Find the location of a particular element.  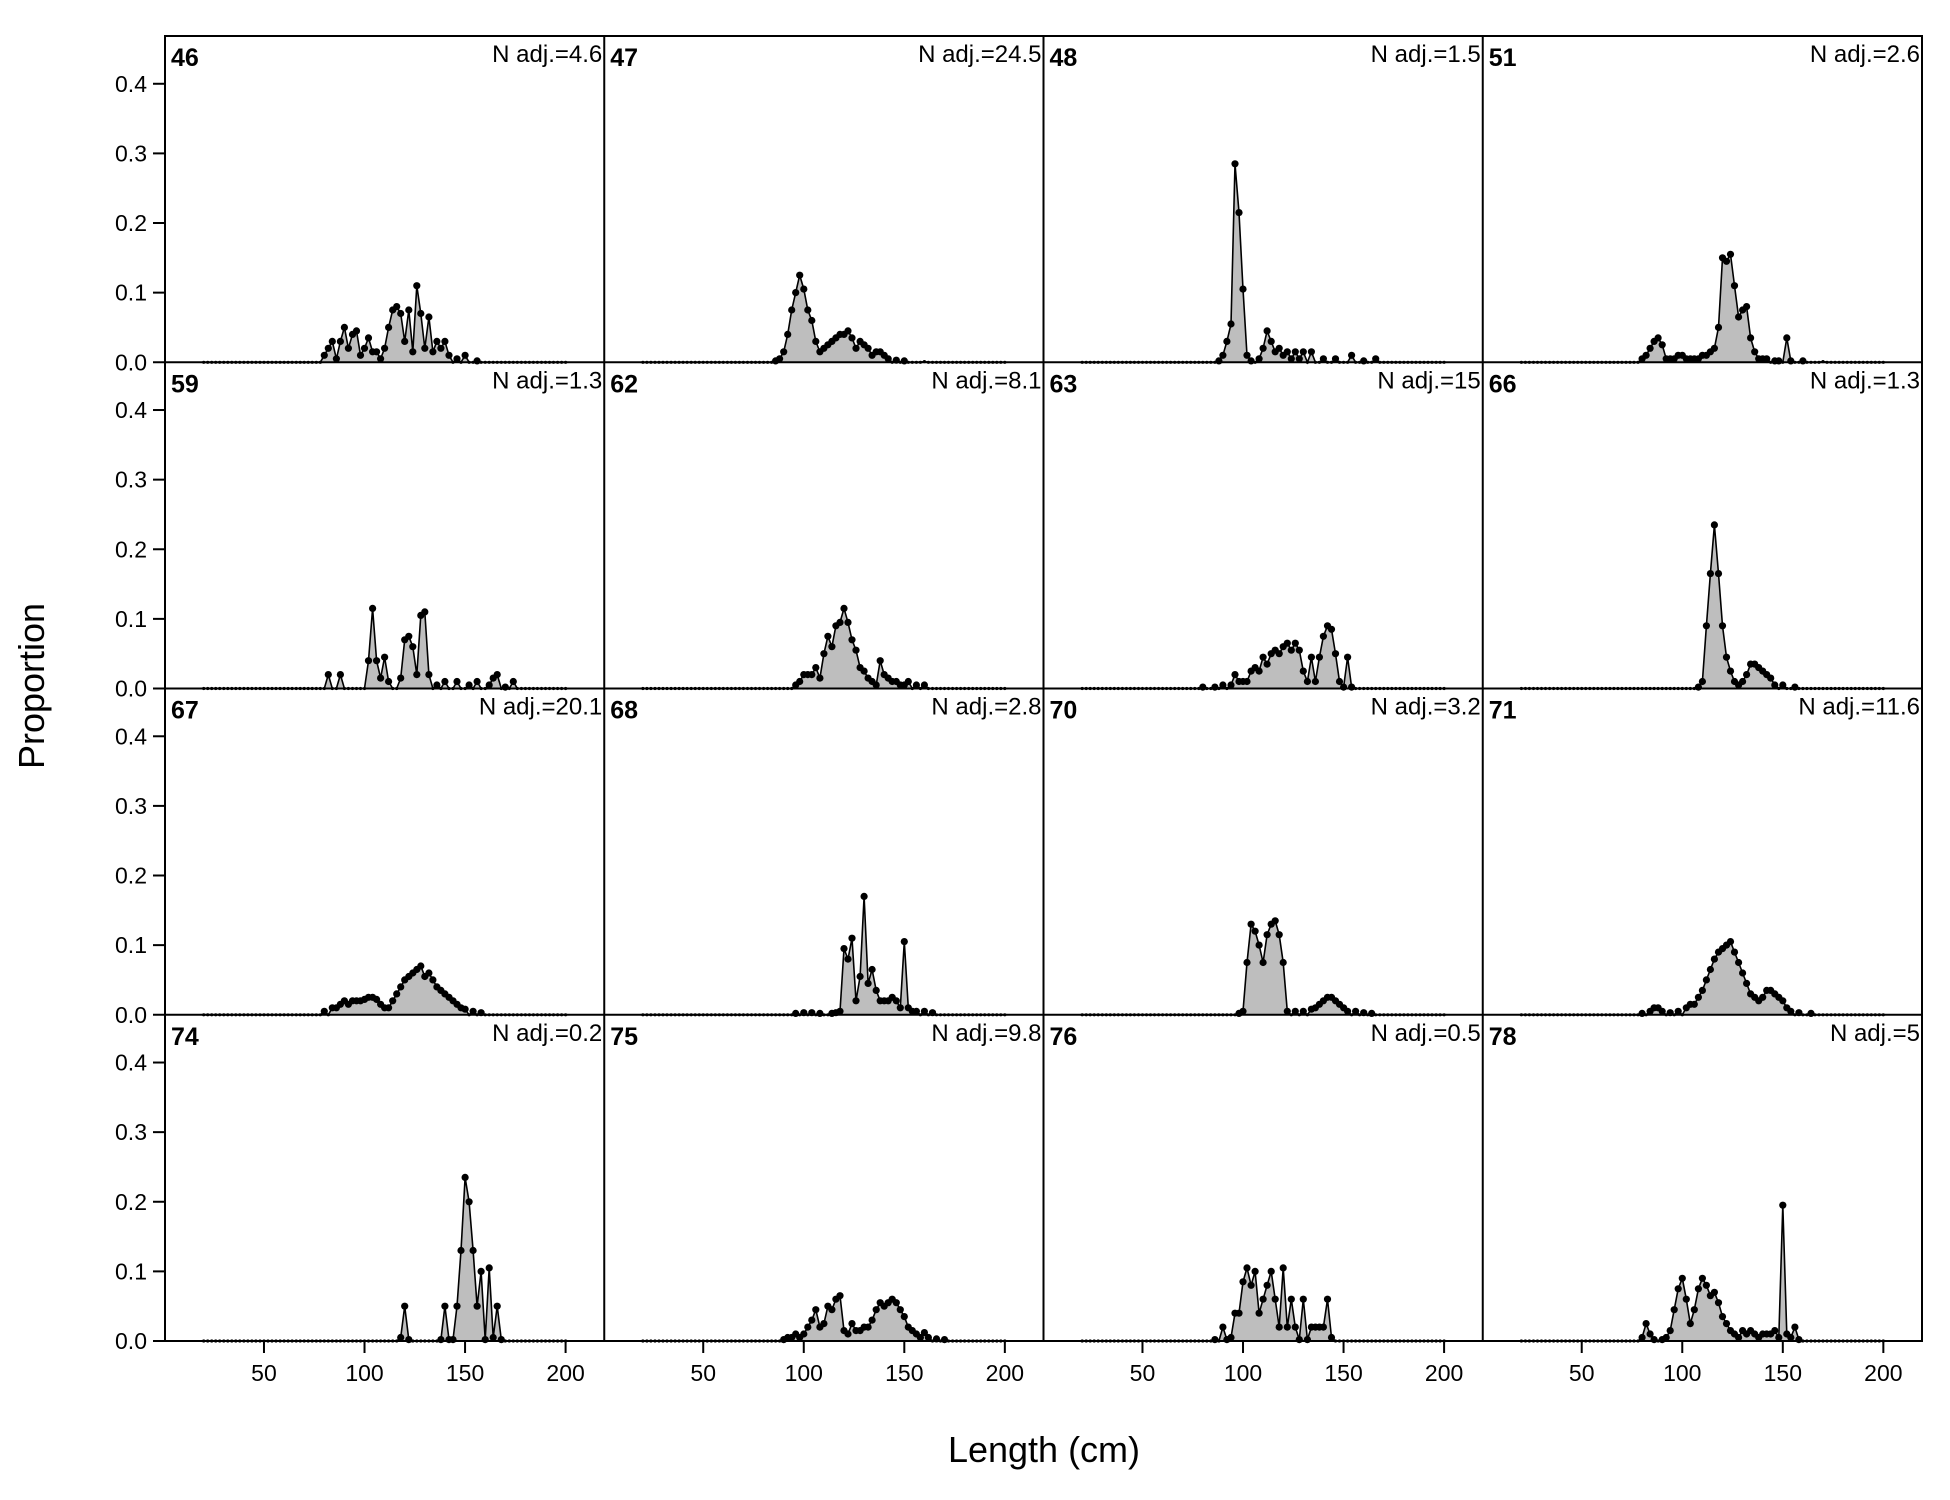

n-adj-label: N adj.=1.3 is located at coordinates (1865, 380).